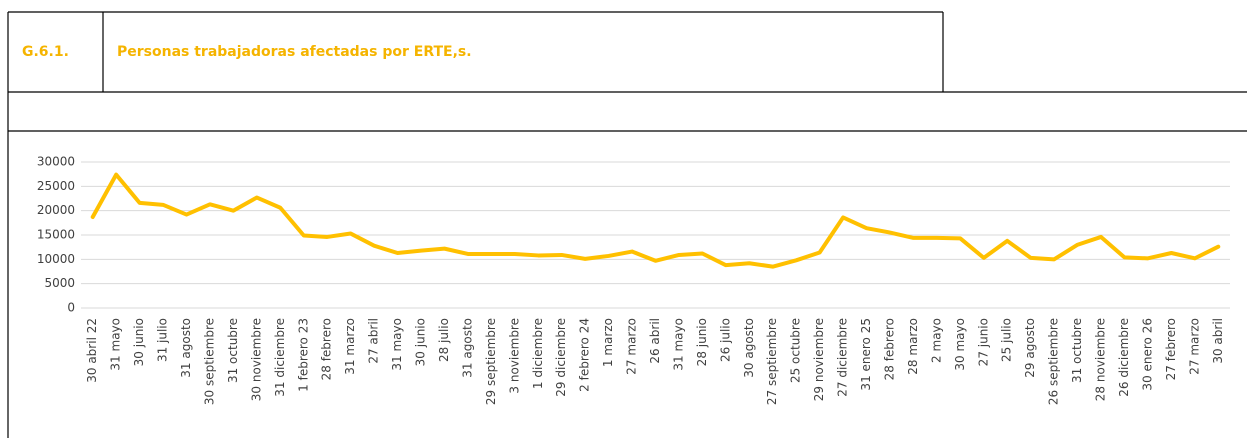  I want to click on x-tick-label: 27 abril, so click(374, 341).